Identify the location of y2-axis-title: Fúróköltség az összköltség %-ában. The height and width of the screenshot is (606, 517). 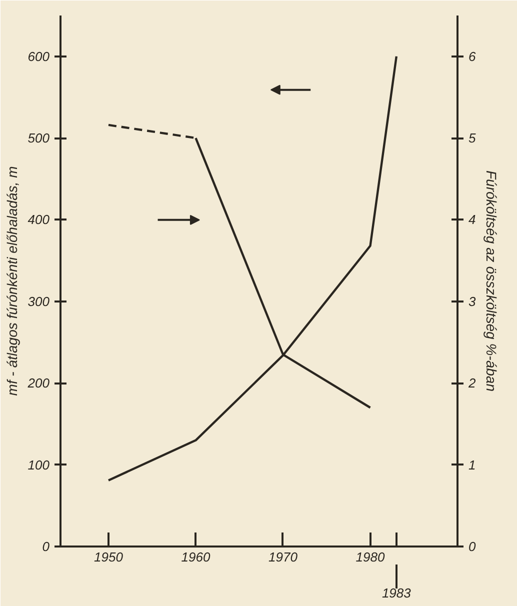
(492, 281).